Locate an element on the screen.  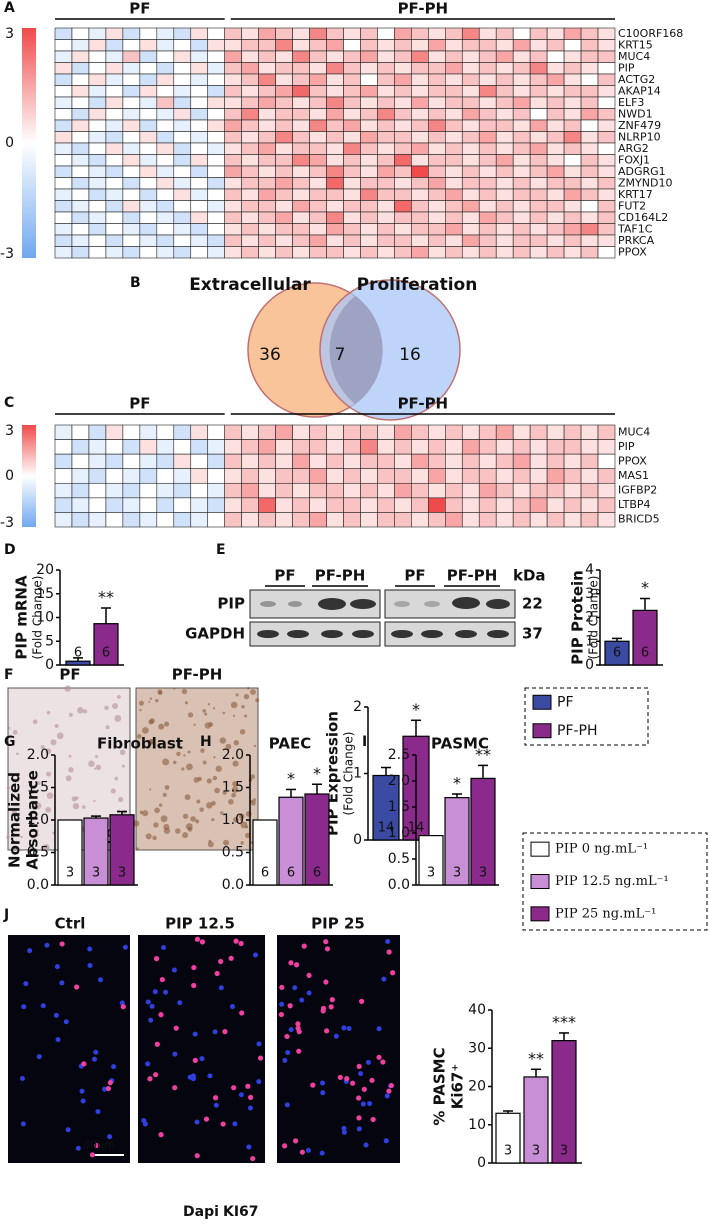
micrograph is located at coordinates (69, 1049).